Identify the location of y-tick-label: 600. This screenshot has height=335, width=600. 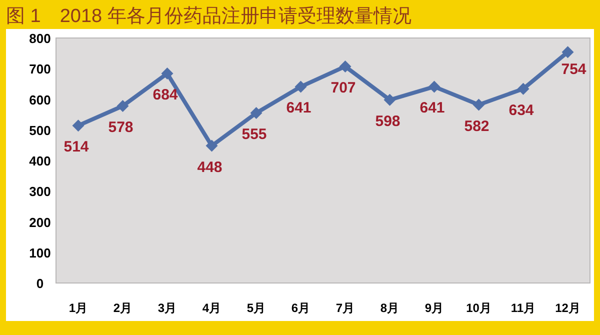
(40, 100).